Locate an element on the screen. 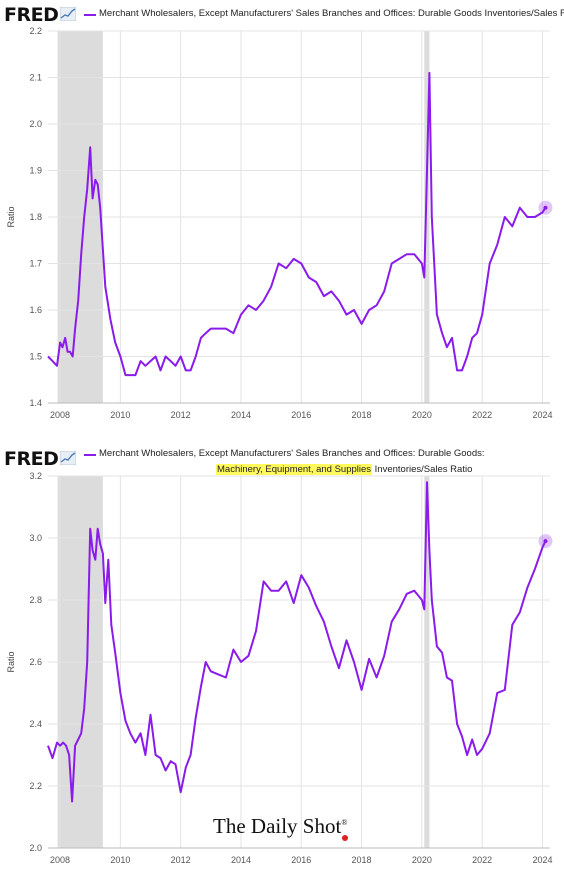  daily-shot-logo: The Daily Shot® is located at coordinates (280, 827).